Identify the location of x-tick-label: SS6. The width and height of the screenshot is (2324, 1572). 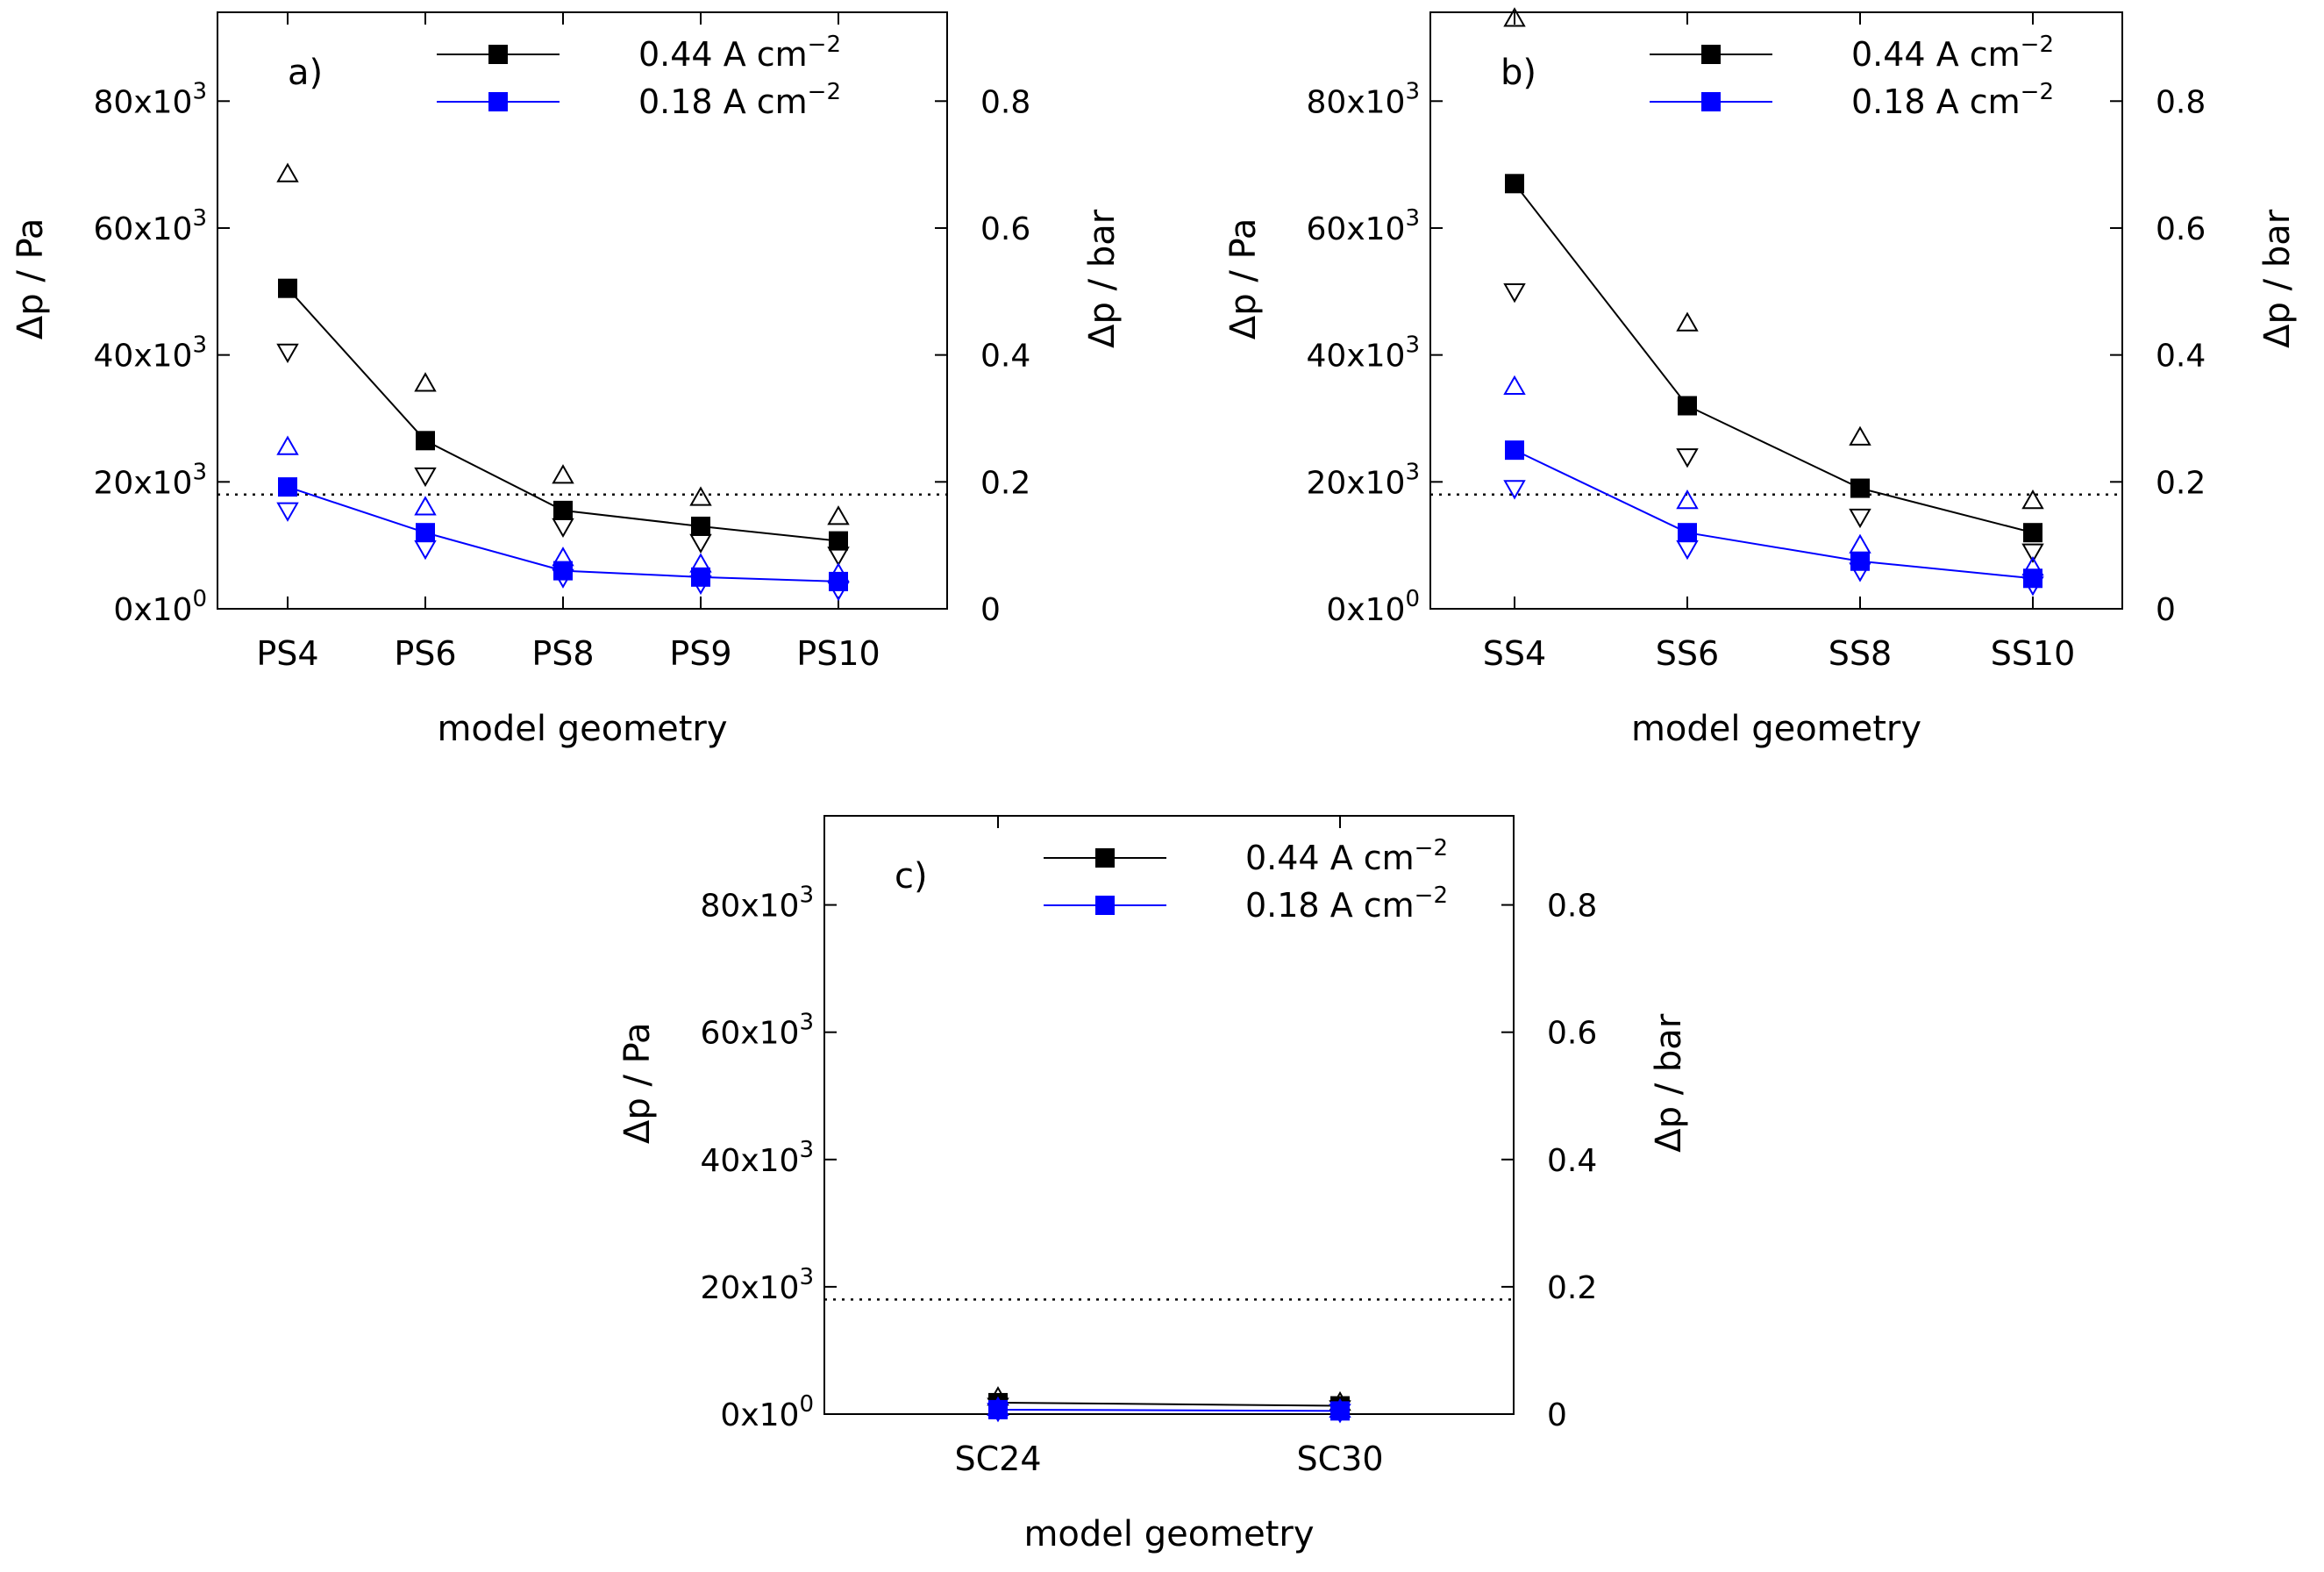
(1687, 653).